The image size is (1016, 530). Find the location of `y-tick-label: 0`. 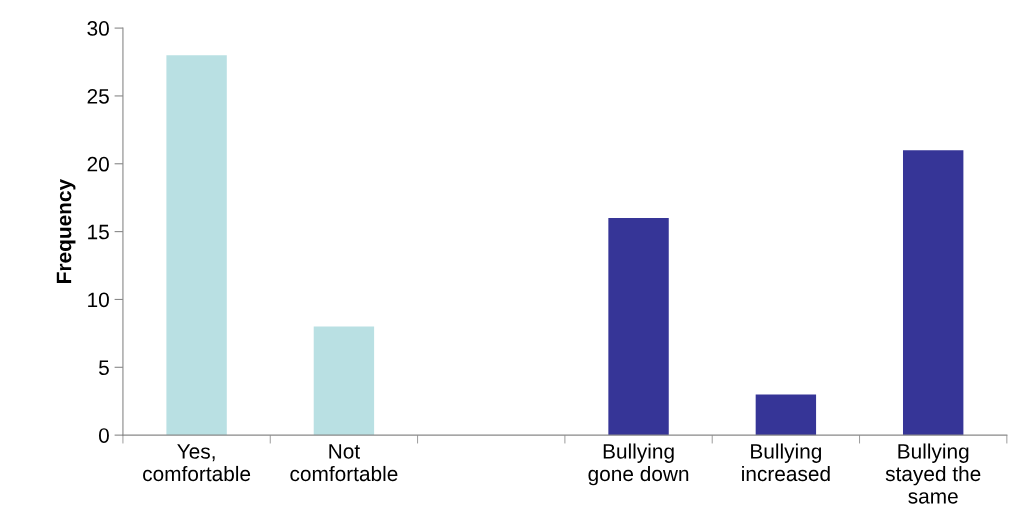

y-tick-label: 0 is located at coordinates (103, 435).